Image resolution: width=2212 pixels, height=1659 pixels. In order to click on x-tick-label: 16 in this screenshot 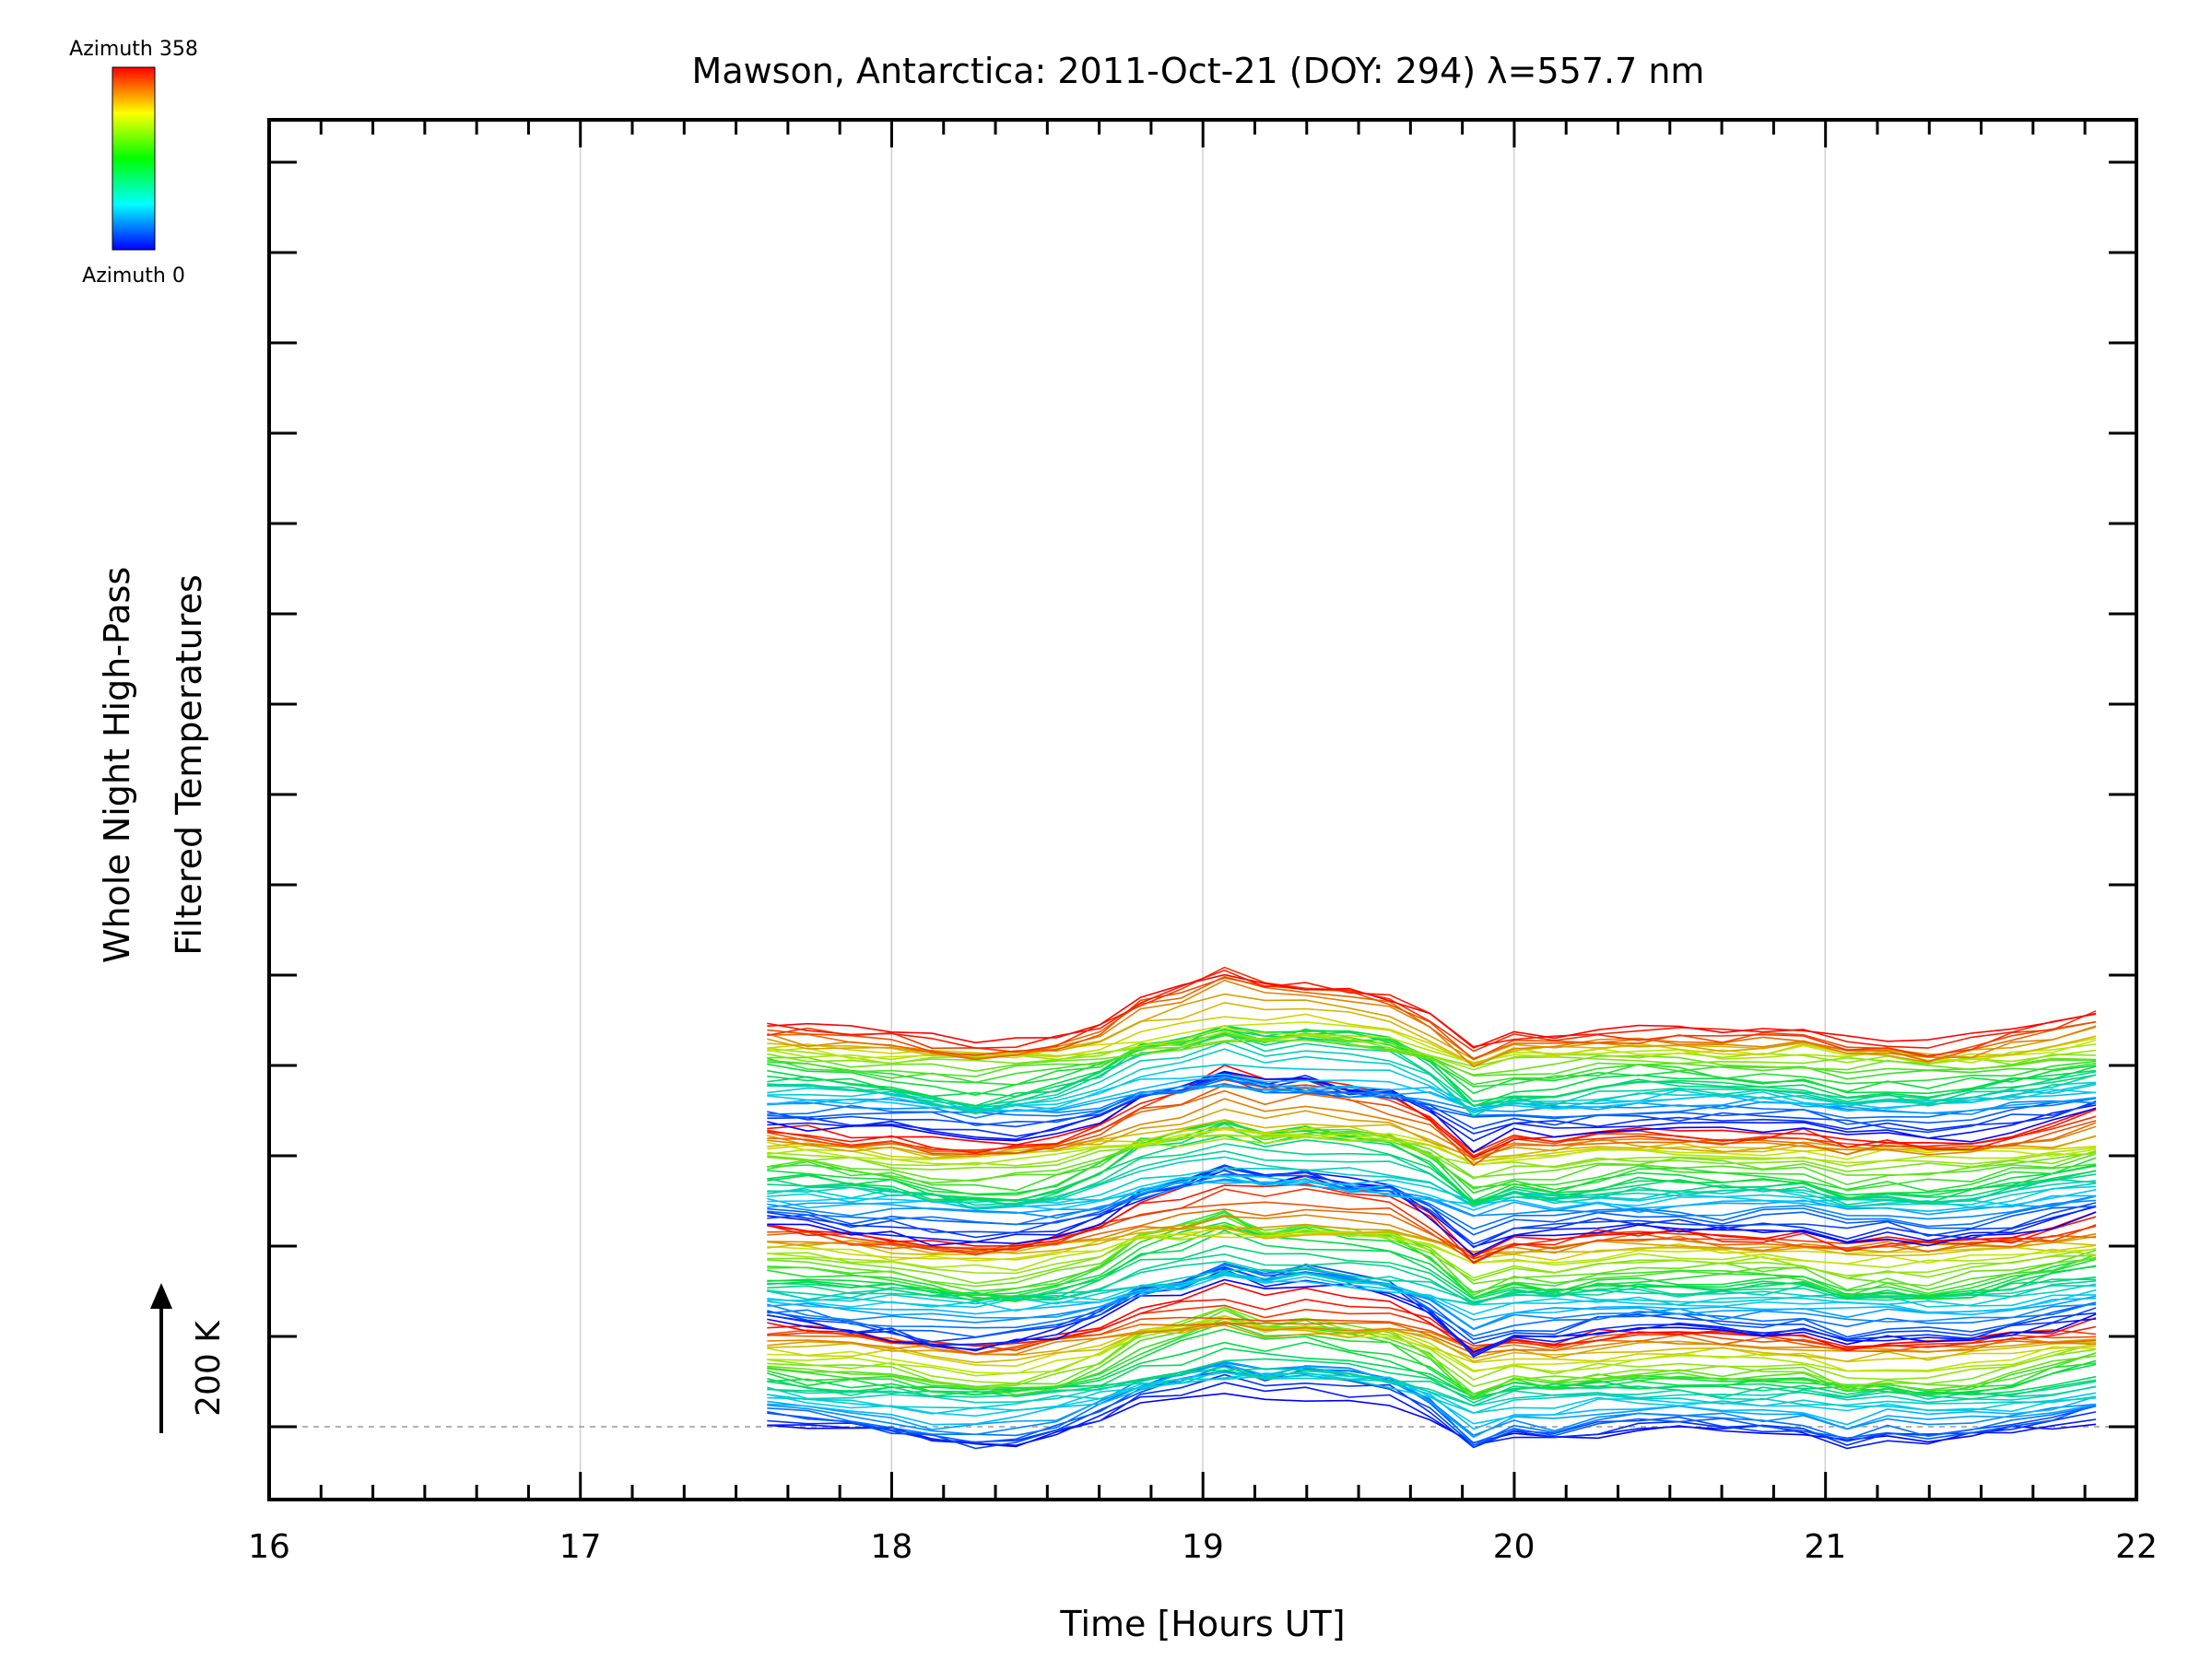, I will do `click(269, 1547)`.